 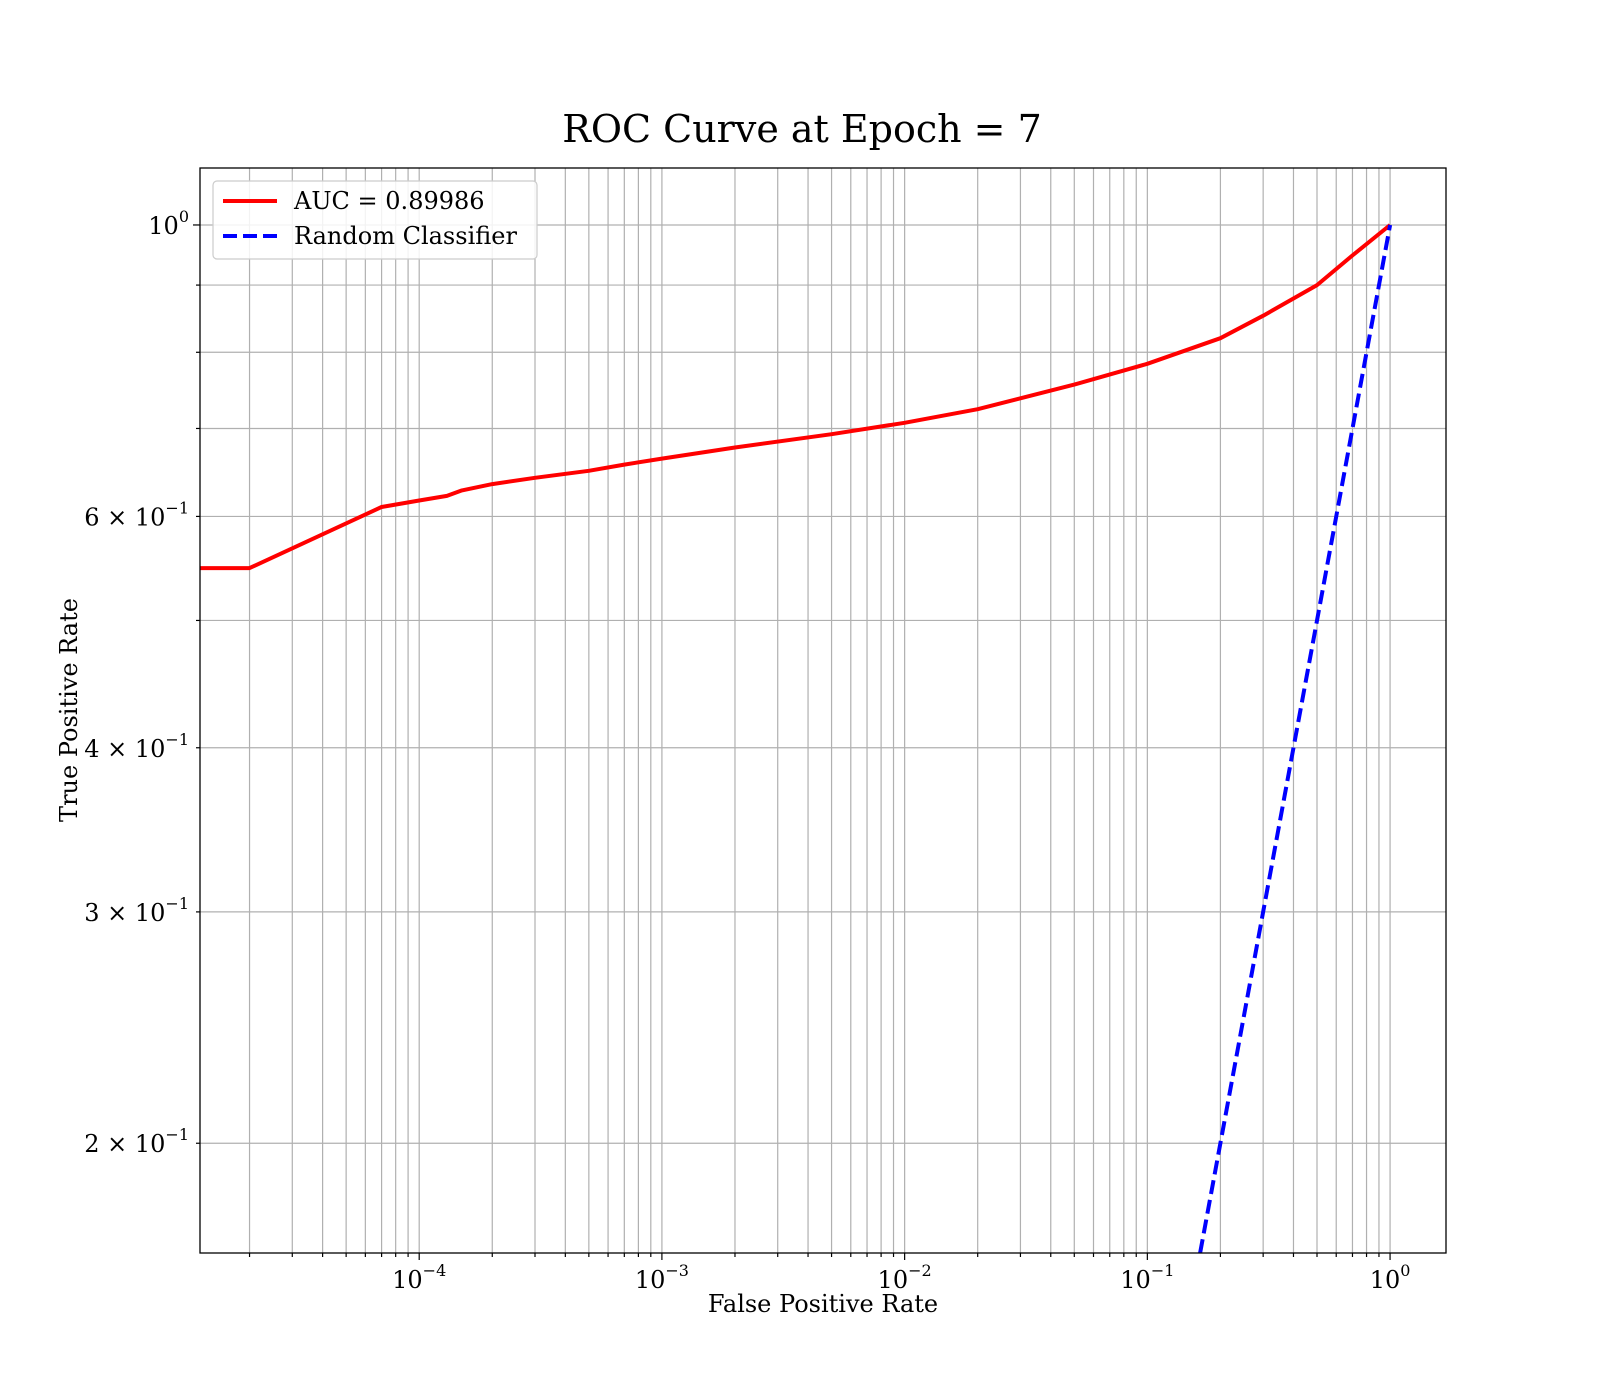 I want to click on y-tick-label: 3 × 10⁻¹, so click(x=136, y=910).